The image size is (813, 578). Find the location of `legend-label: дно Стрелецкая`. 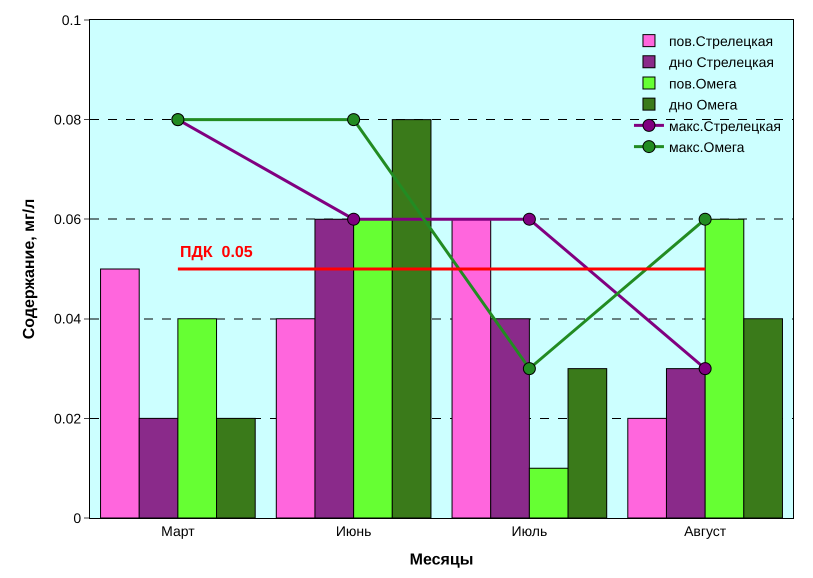

legend-label: дно Стрелецкая is located at coordinates (721, 62).